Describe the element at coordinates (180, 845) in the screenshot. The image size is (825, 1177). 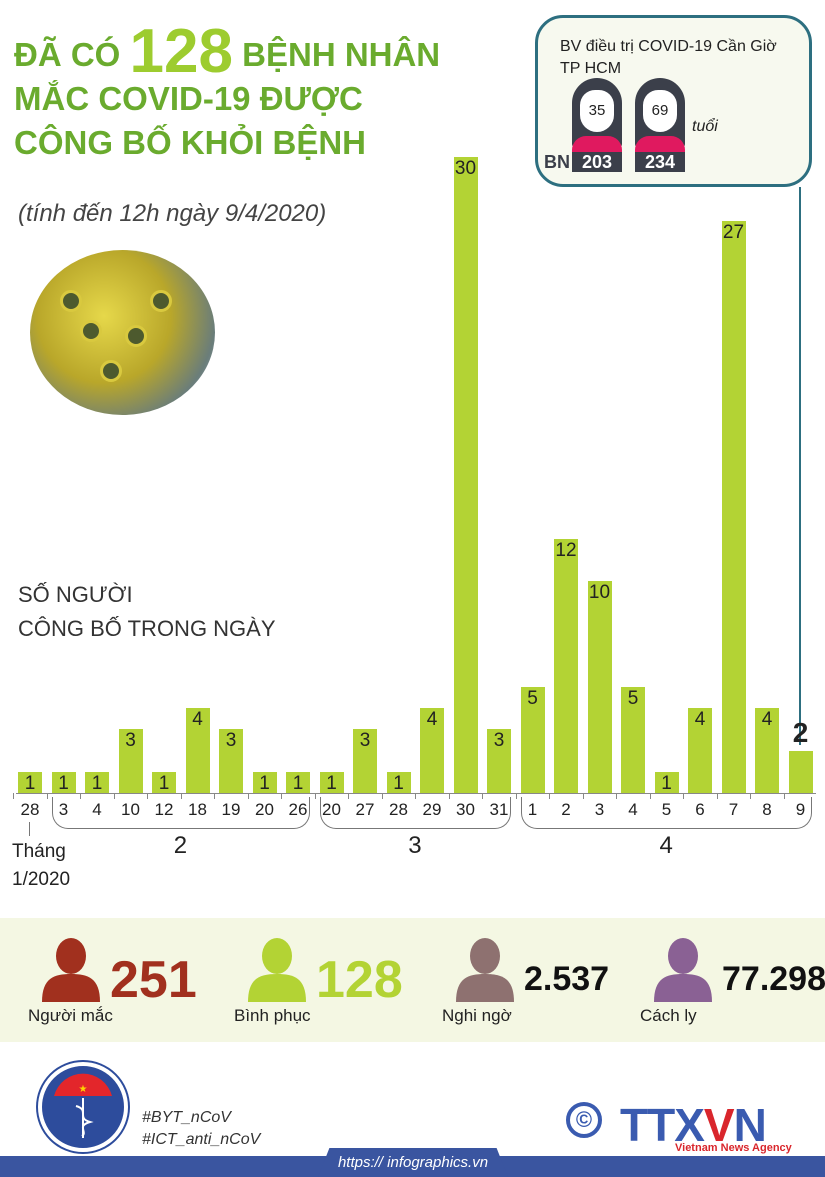
I see `month-label: 2` at that location.